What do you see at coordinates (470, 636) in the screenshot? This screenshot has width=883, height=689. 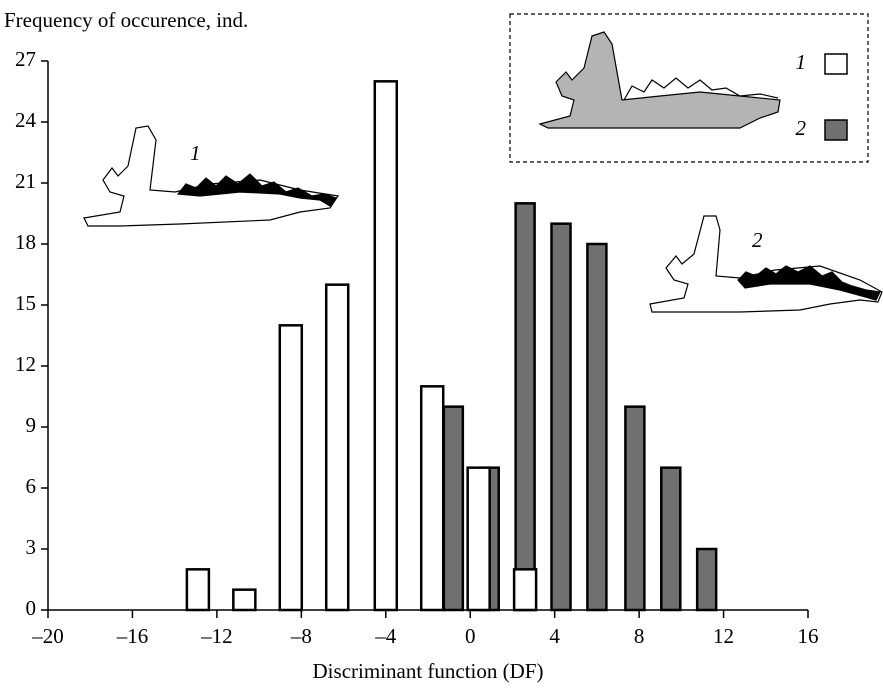 I see `x-tick-label: 0` at bounding box center [470, 636].